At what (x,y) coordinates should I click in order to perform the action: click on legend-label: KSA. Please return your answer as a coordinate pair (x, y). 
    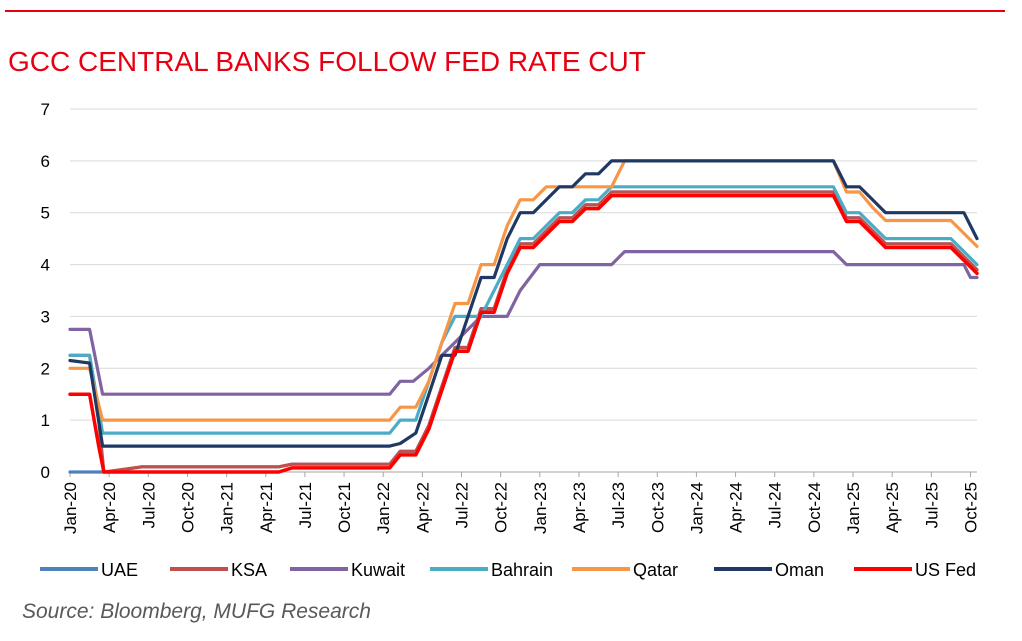
    Looking at the image, I should click on (249, 570).